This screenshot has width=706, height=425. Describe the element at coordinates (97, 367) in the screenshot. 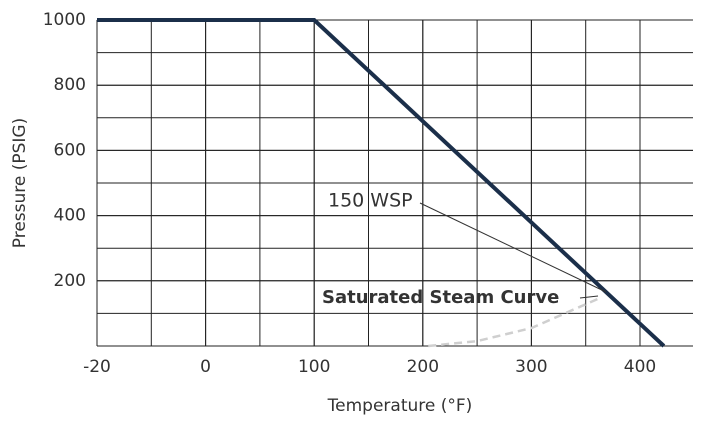

I see `x-tick-label: -20` at that location.